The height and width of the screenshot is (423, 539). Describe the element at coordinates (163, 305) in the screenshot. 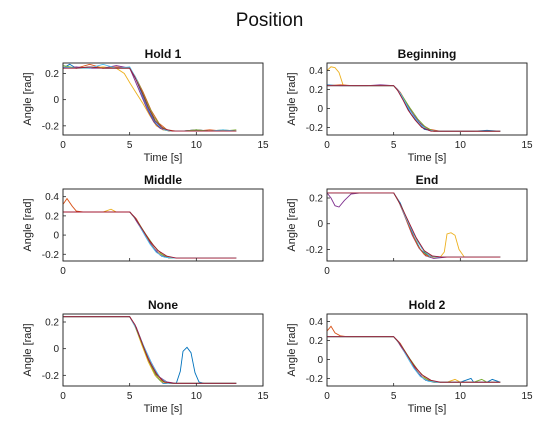

I see `subplot-title: None` at that location.